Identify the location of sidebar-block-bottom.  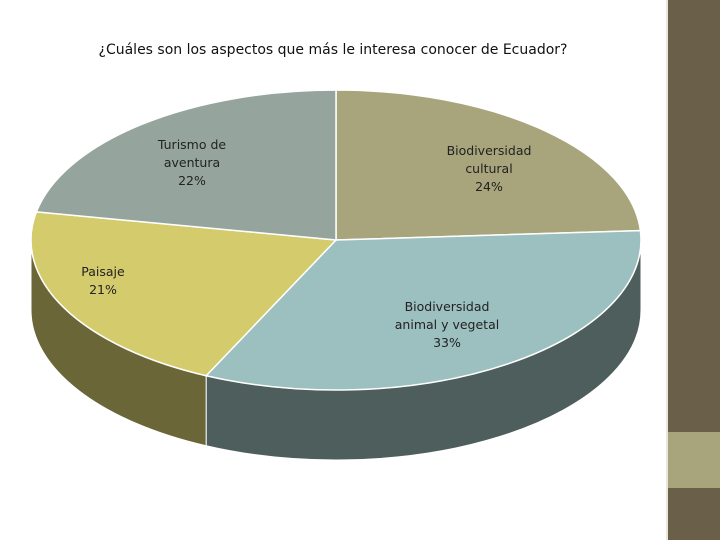
(693, 514).